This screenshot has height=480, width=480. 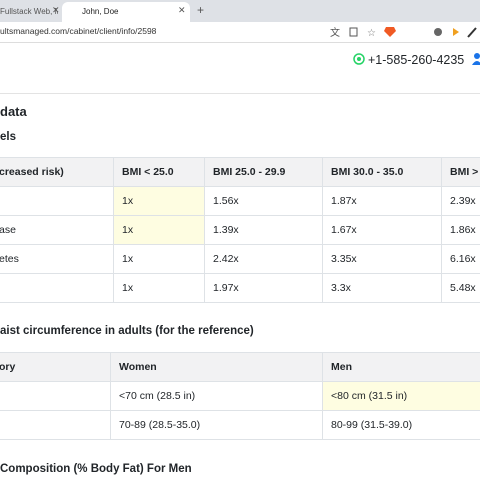 I want to click on table-cell: etes, so click(x=57, y=259).